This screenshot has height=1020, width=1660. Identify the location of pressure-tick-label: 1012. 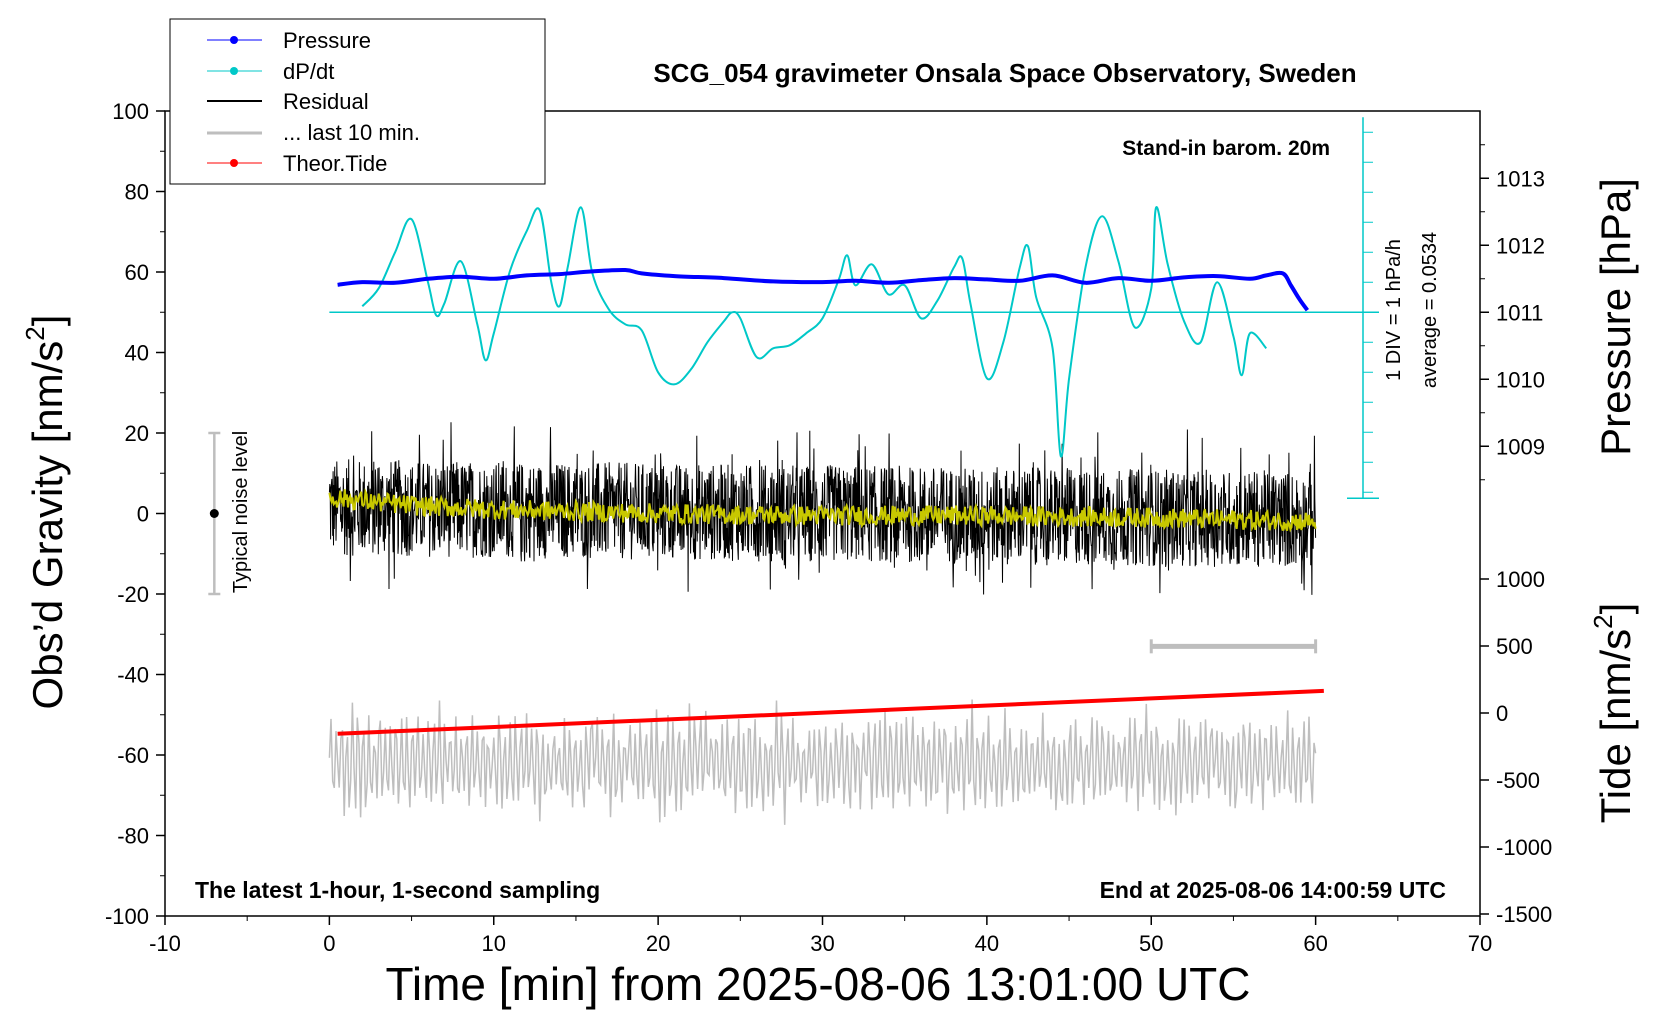
(1520, 245).